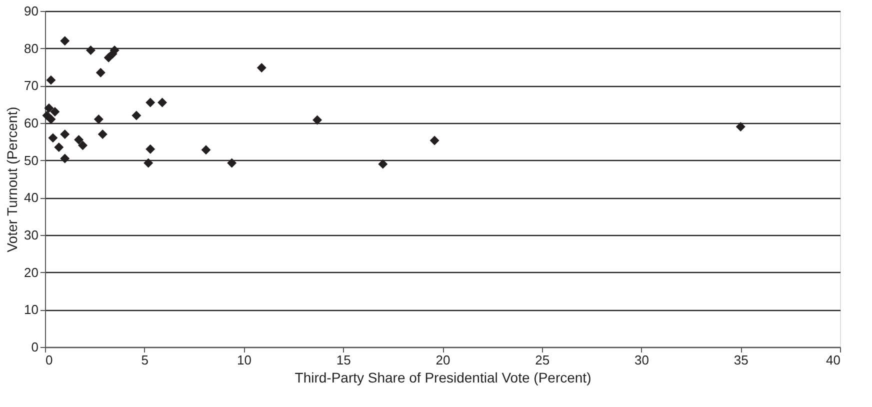  What do you see at coordinates (244, 360) in the screenshot?
I see `x-tick-label: 10` at bounding box center [244, 360].